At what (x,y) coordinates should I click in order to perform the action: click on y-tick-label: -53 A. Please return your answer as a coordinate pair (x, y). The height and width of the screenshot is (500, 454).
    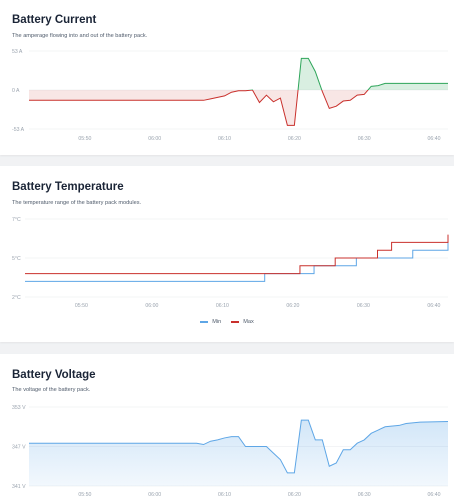
    Looking at the image, I should click on (18, 130).